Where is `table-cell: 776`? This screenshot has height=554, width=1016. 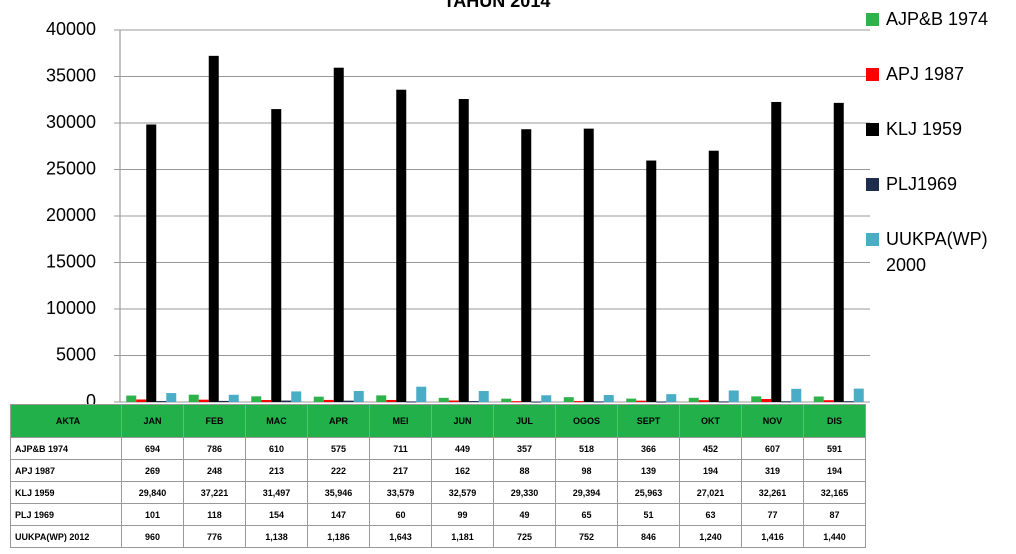
table-cell: 776 is located at coordinates (214, 536).